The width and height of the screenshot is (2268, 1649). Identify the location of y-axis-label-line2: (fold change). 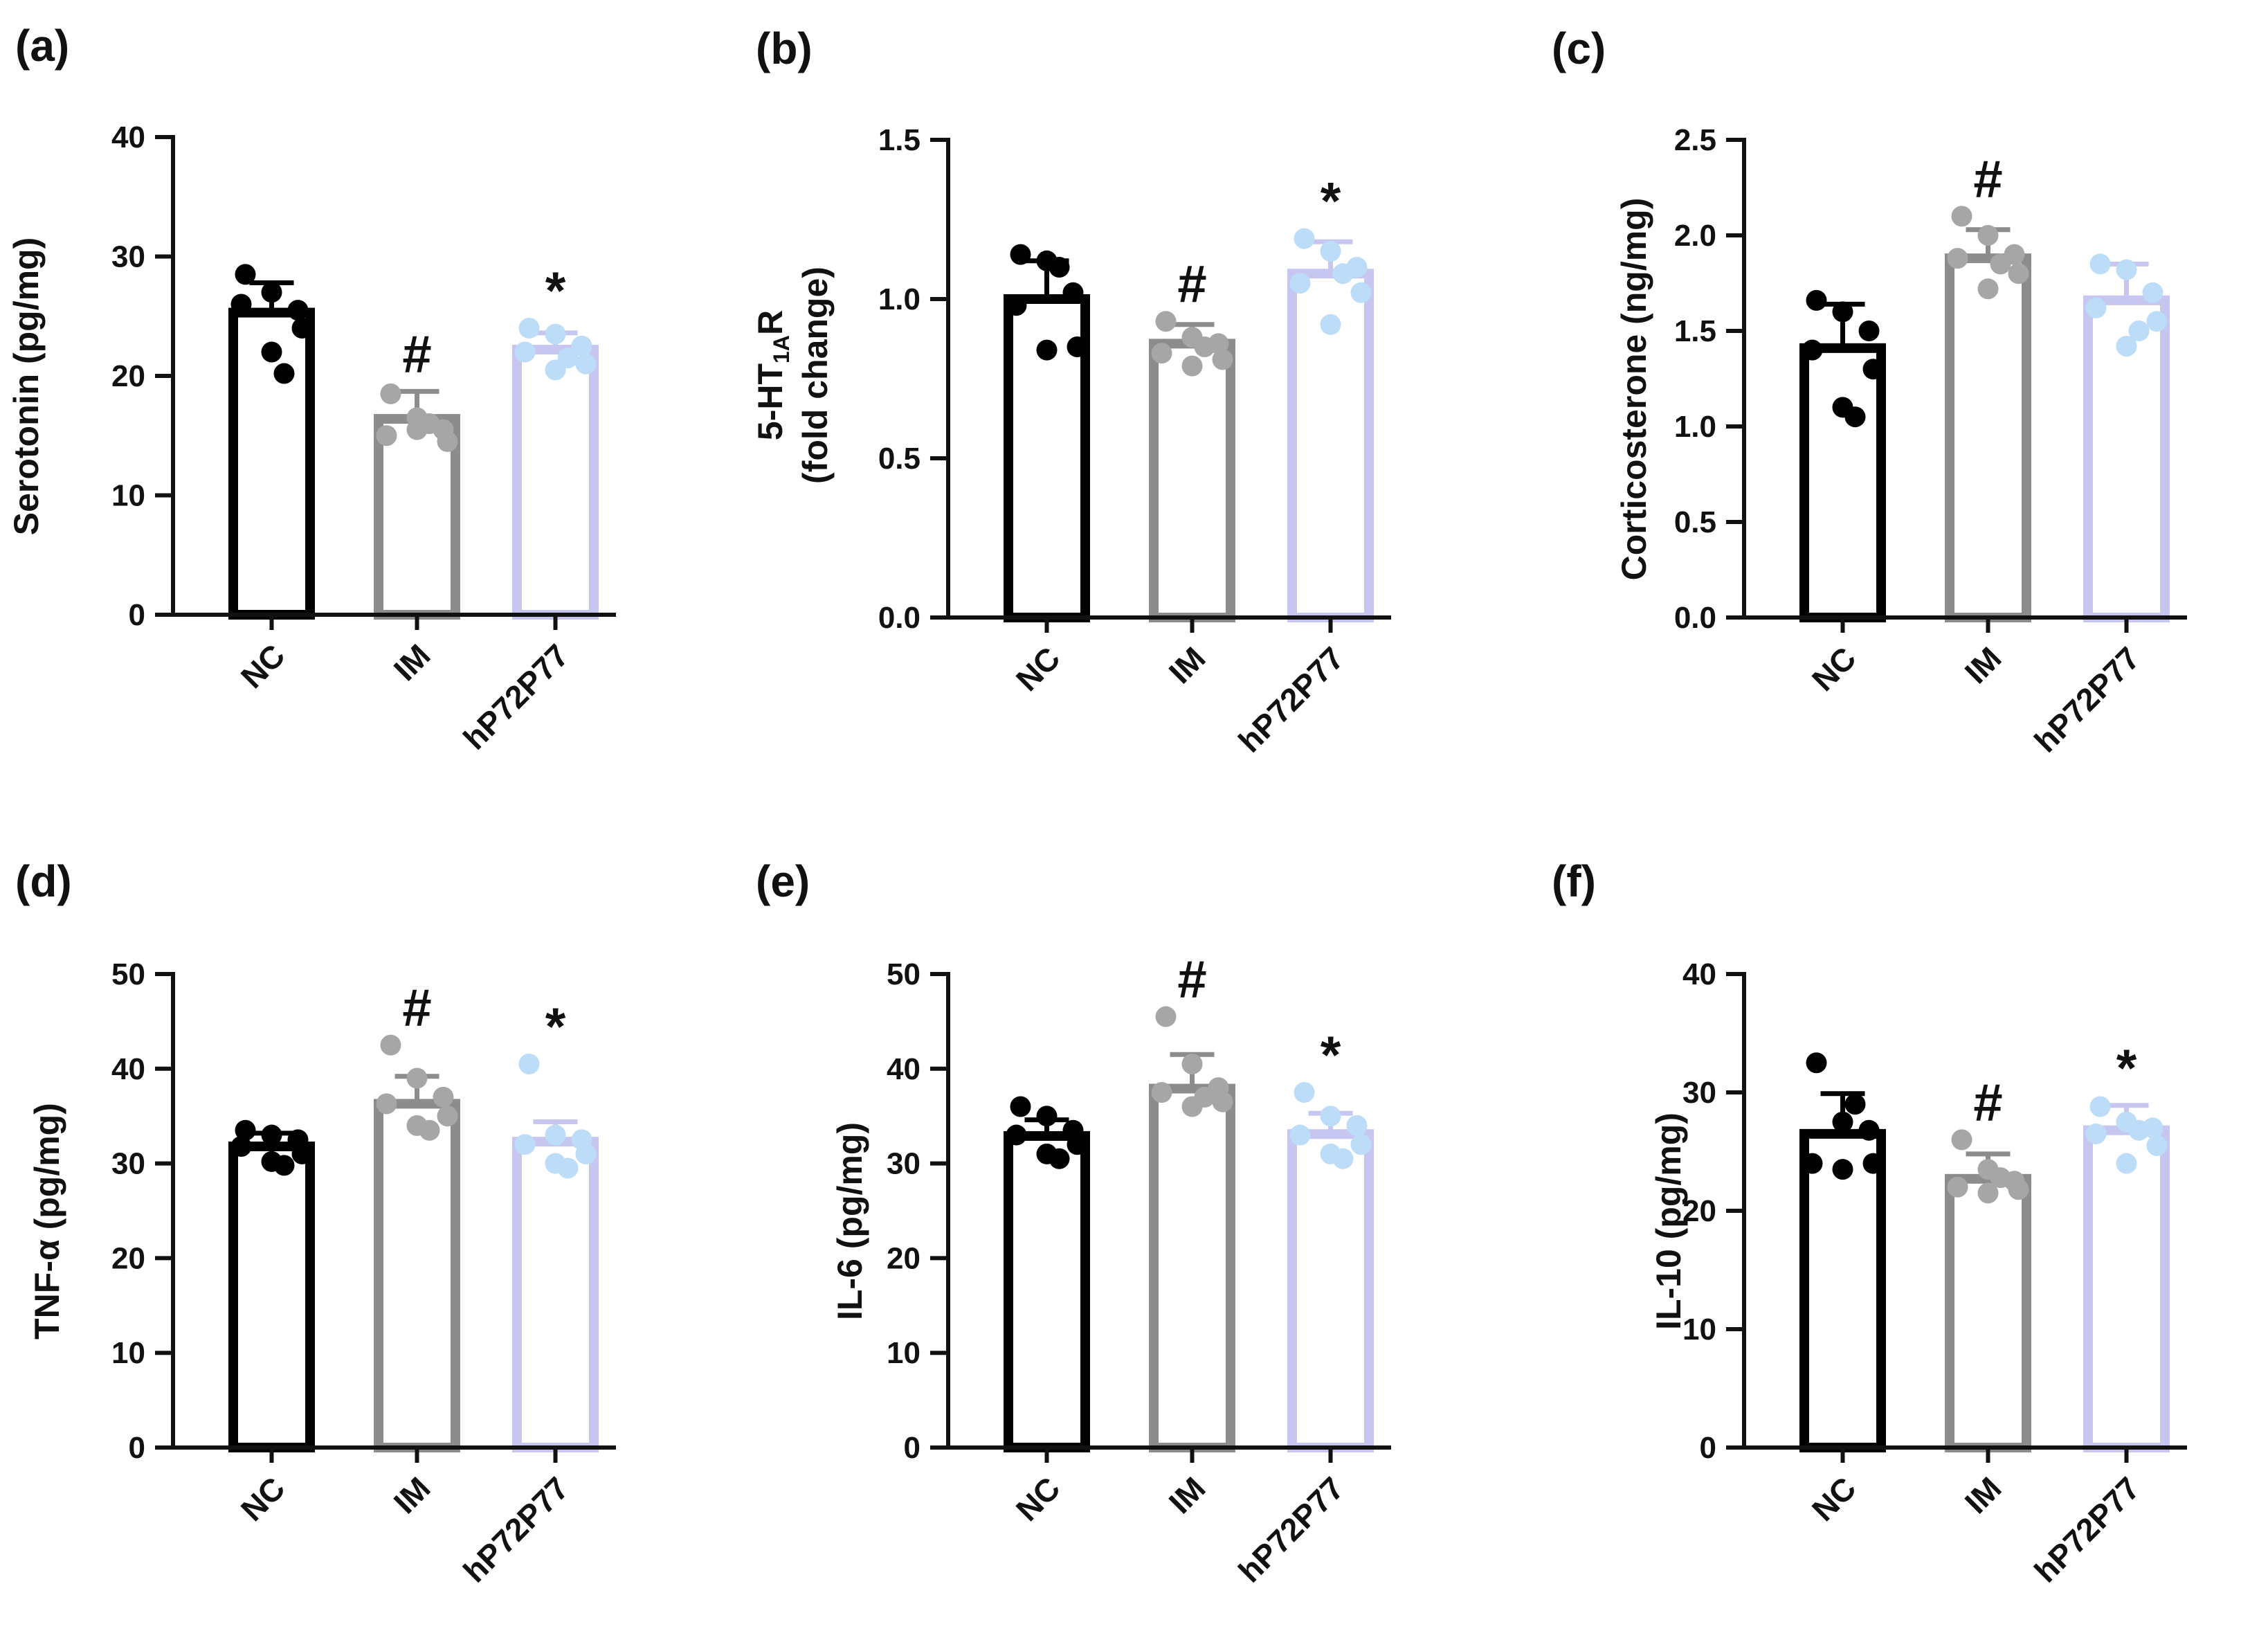
(815, 375).